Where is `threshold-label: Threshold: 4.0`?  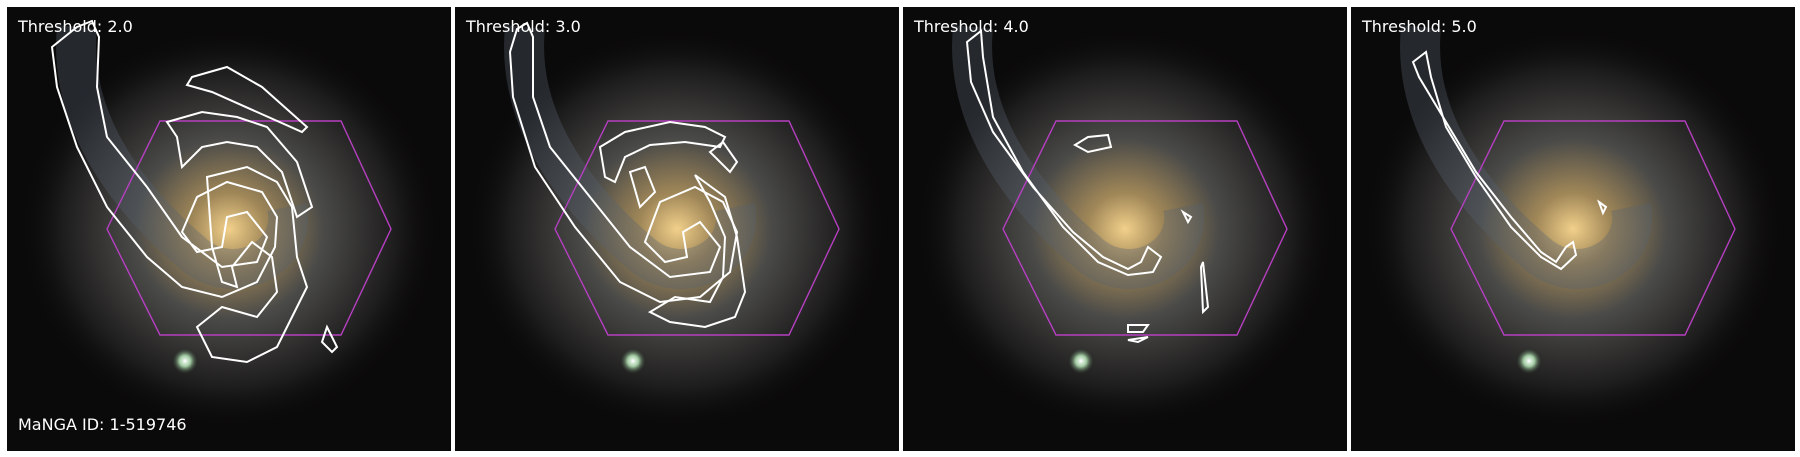
threshold-label: Threshold: 4.0 is located at coordinates (971, 26).